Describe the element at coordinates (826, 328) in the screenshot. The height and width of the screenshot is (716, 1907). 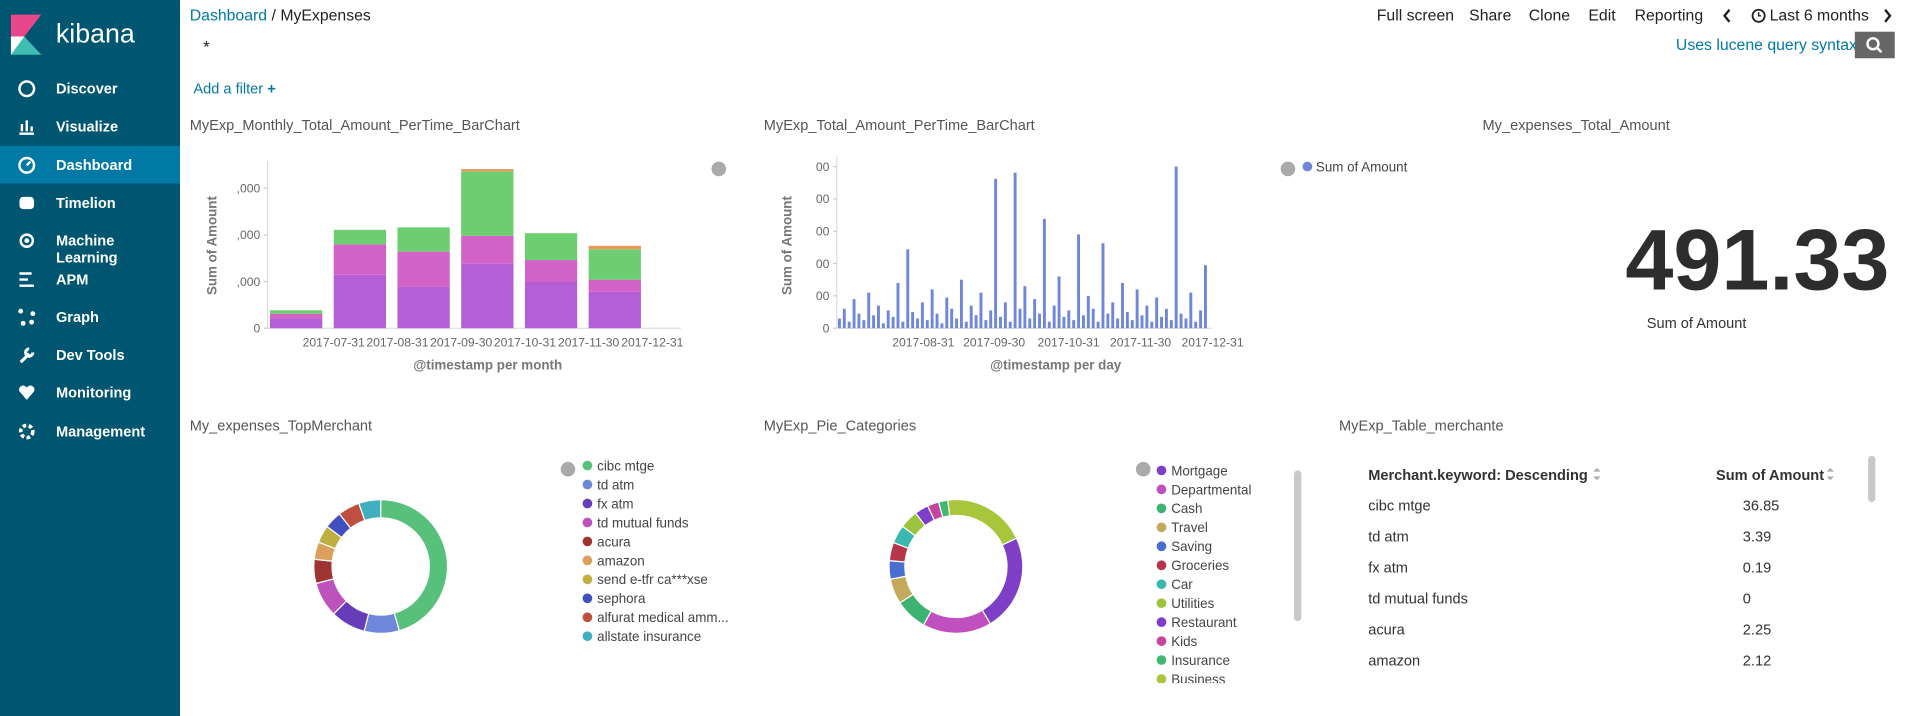
I see `y-tick-label: 0` at that location.